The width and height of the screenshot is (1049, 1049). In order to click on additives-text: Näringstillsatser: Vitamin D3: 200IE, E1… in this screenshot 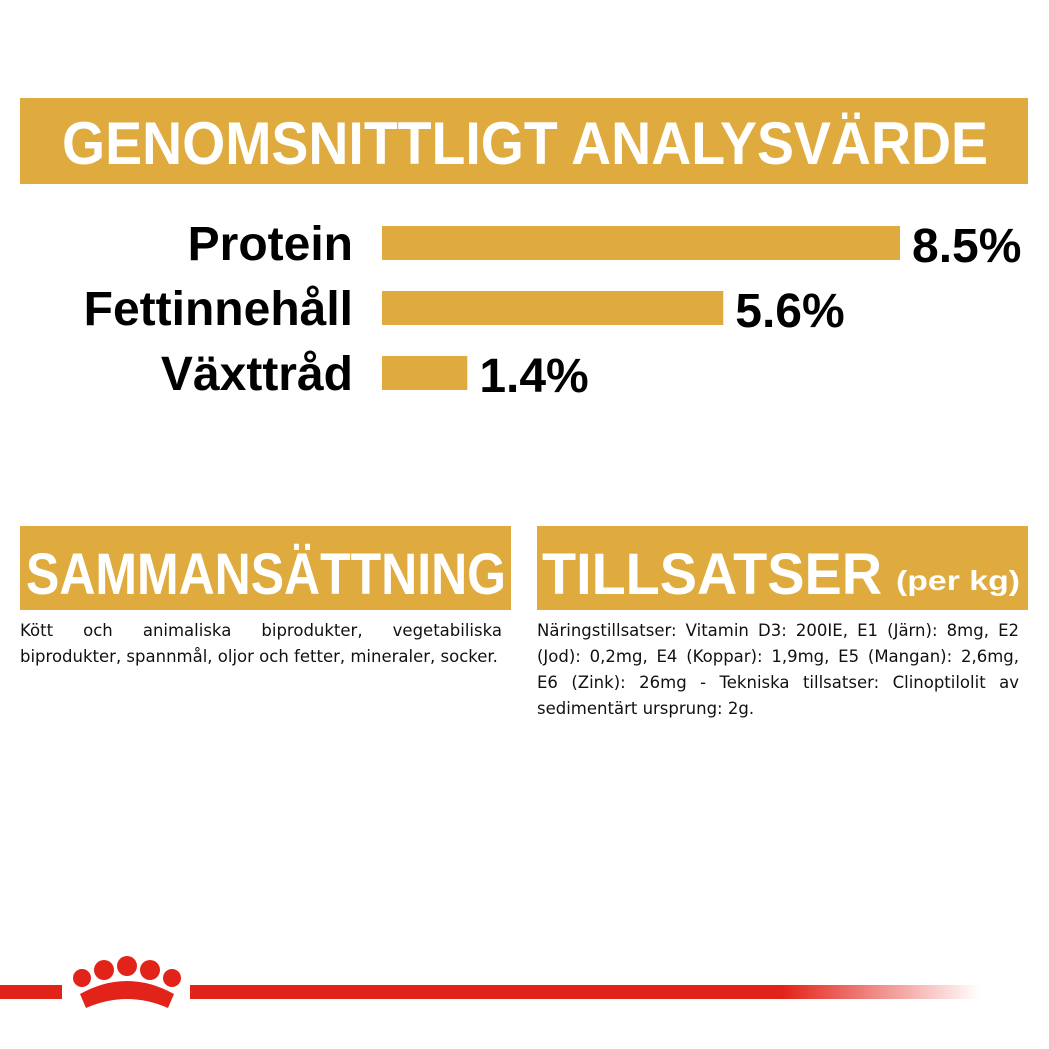, I will do `click(778, 669)`.